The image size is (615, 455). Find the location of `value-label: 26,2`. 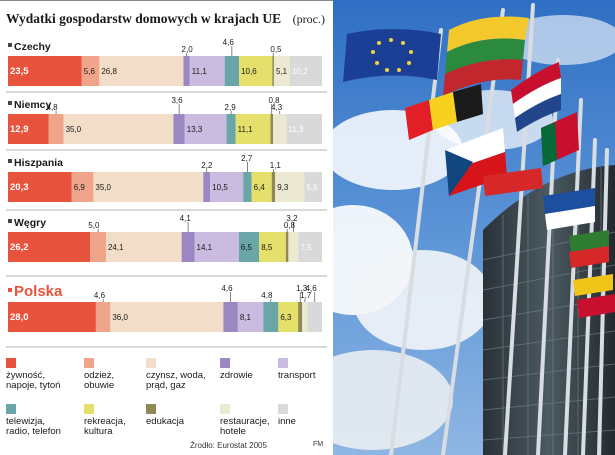

value-label: 26,2 is located at coordinates (19, 247).